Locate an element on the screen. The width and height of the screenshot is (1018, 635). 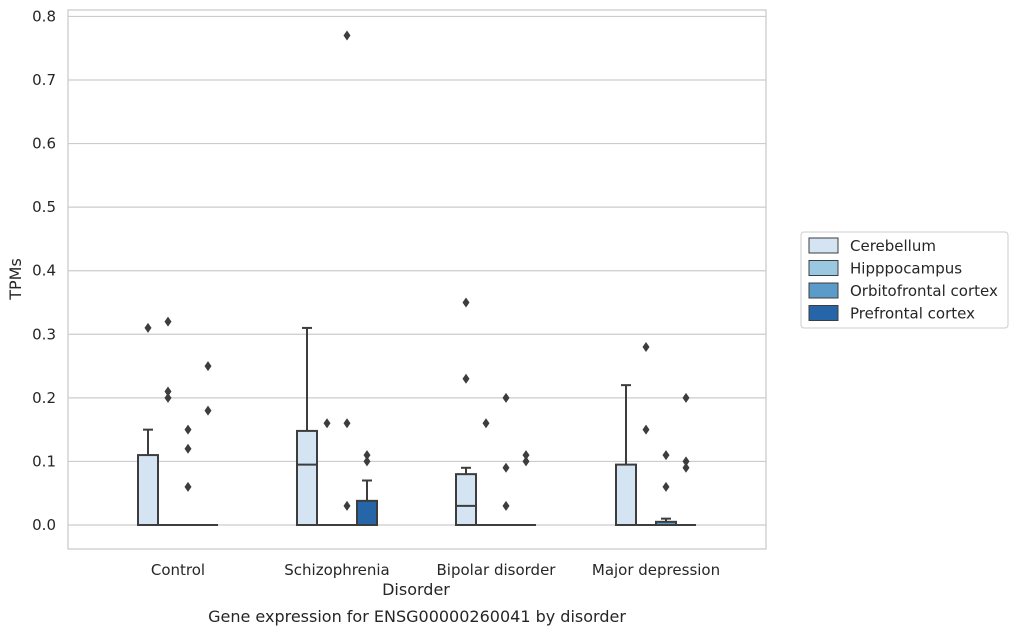
y-tick-label: 0.3 is located at coordinates (44, 334).